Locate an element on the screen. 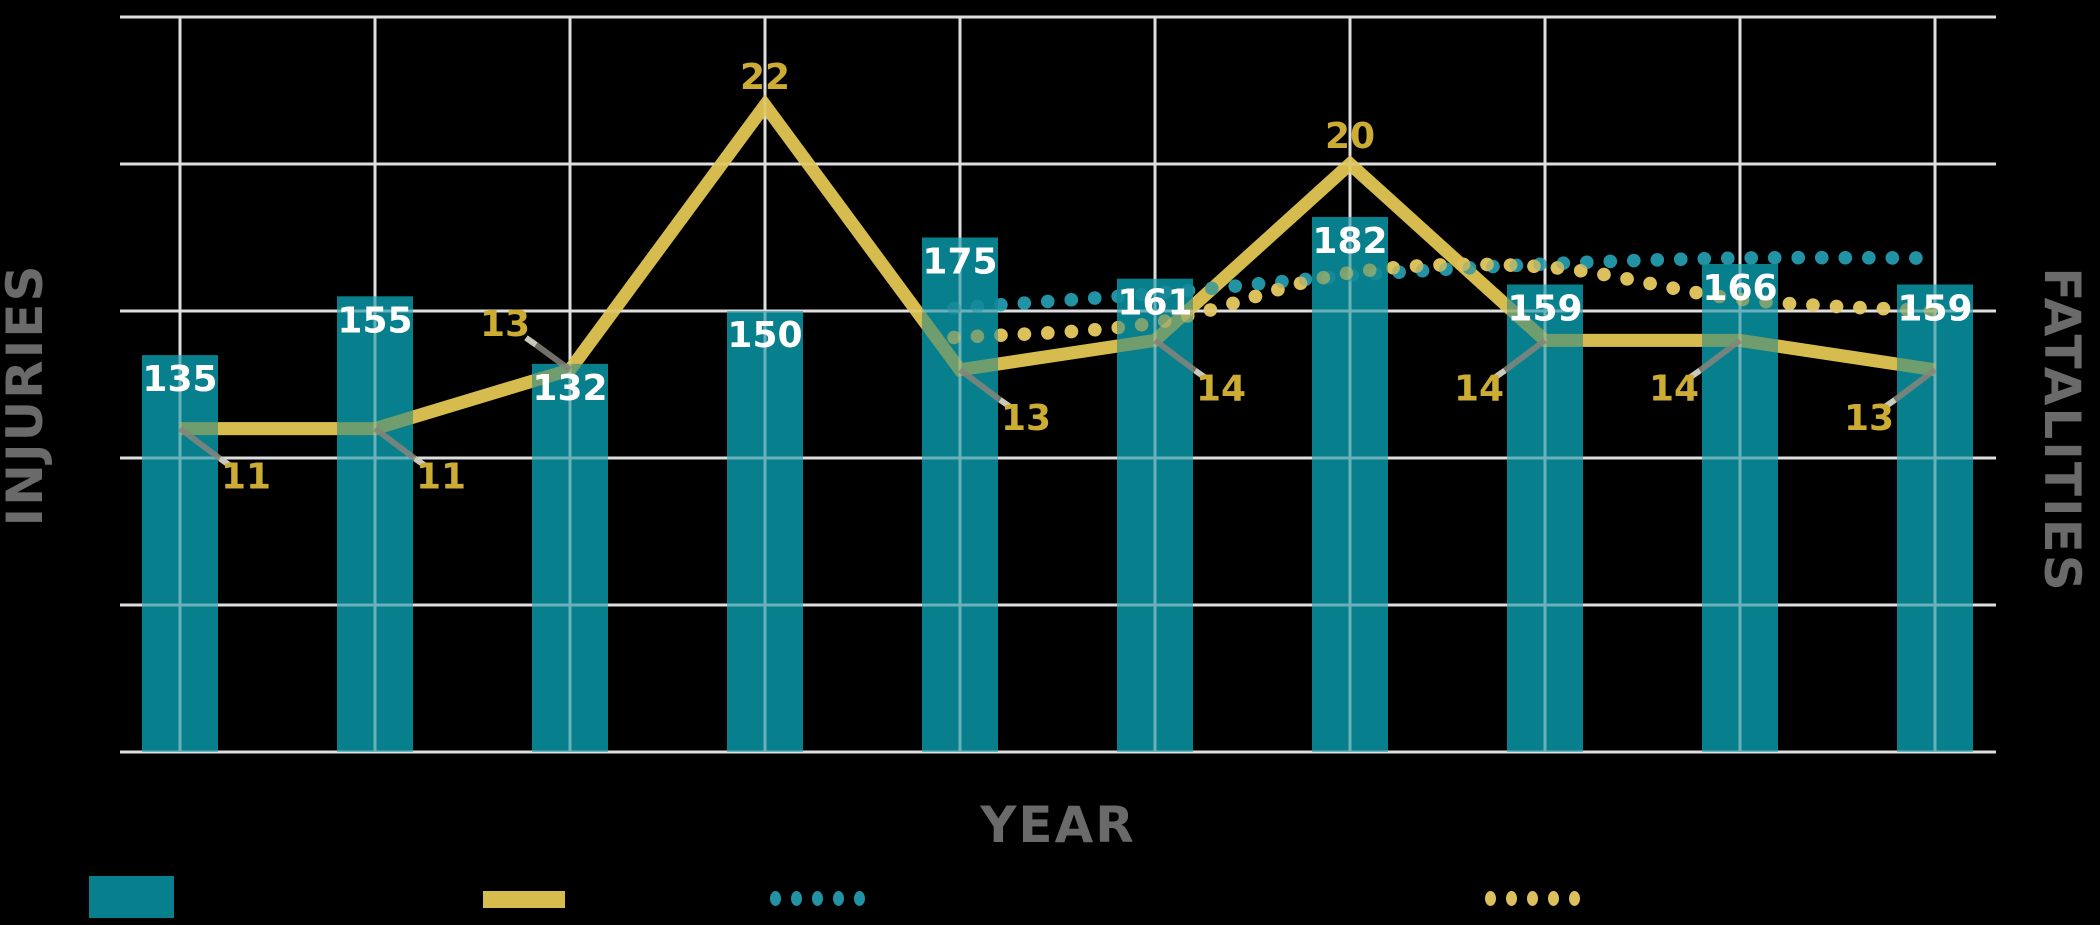 The width and height of the screenshot is (2100, 925). injuries-value-label: 135 is located at coordinates (179, 379).